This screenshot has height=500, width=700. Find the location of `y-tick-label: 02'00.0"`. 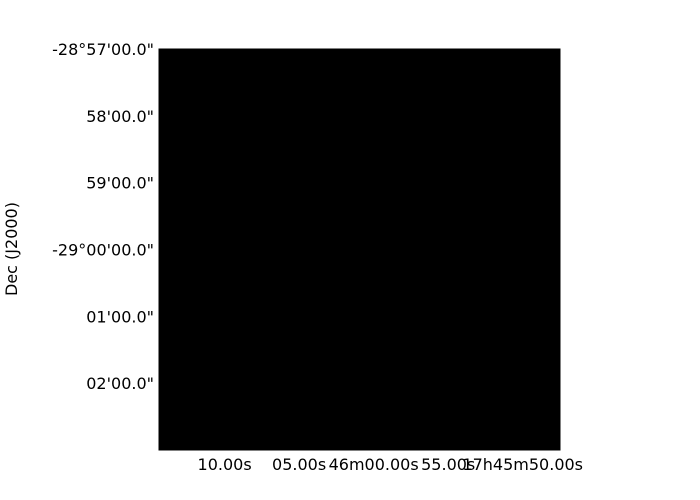

y-tick-label: 02'00.0" is located at coordinates (120, 383).